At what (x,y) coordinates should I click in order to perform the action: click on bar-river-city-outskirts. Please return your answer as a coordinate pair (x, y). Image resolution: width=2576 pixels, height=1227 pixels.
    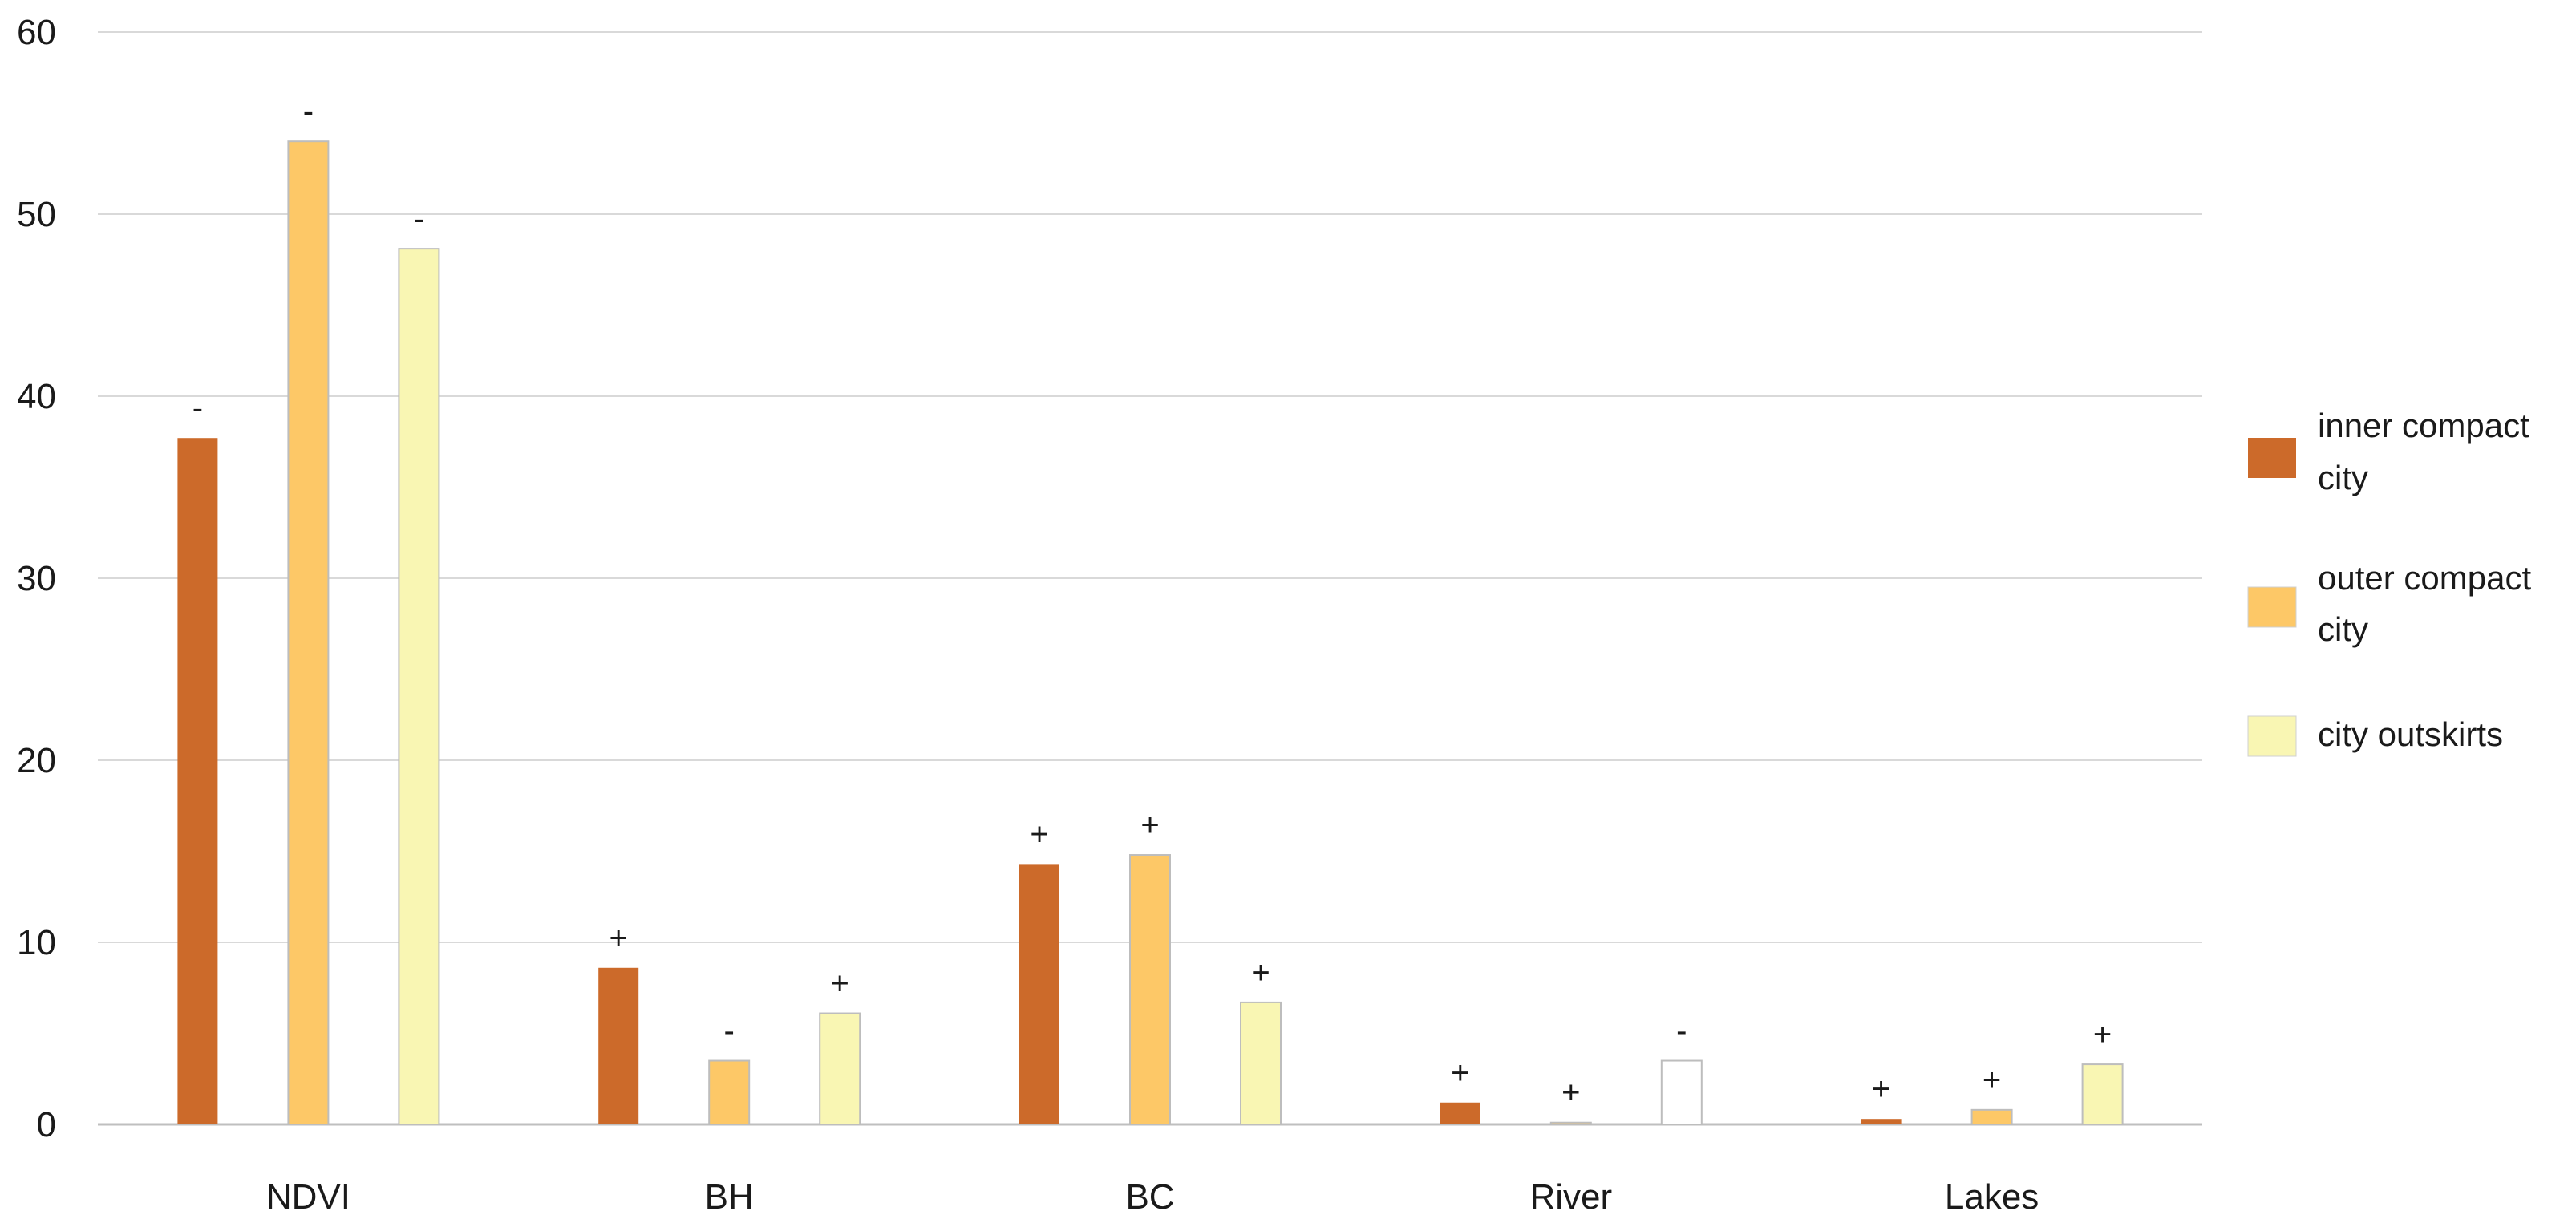
    Looking at the image, I should click on (1681, 1093).